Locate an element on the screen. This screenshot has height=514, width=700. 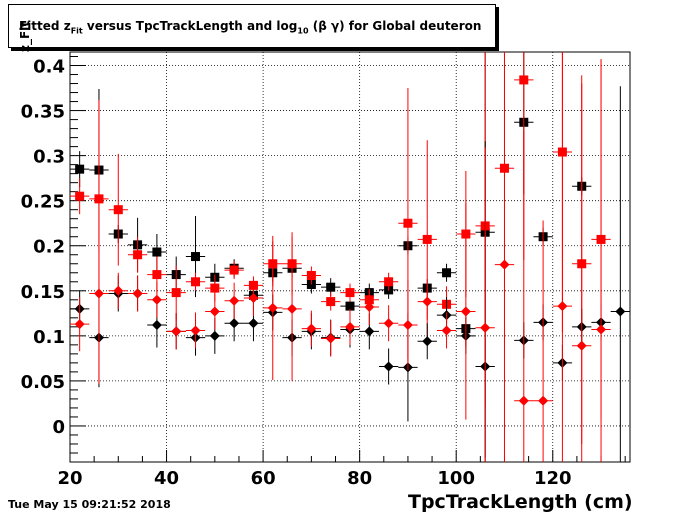
y-tick-label: 0.15 is located at coordinates (43, 292).